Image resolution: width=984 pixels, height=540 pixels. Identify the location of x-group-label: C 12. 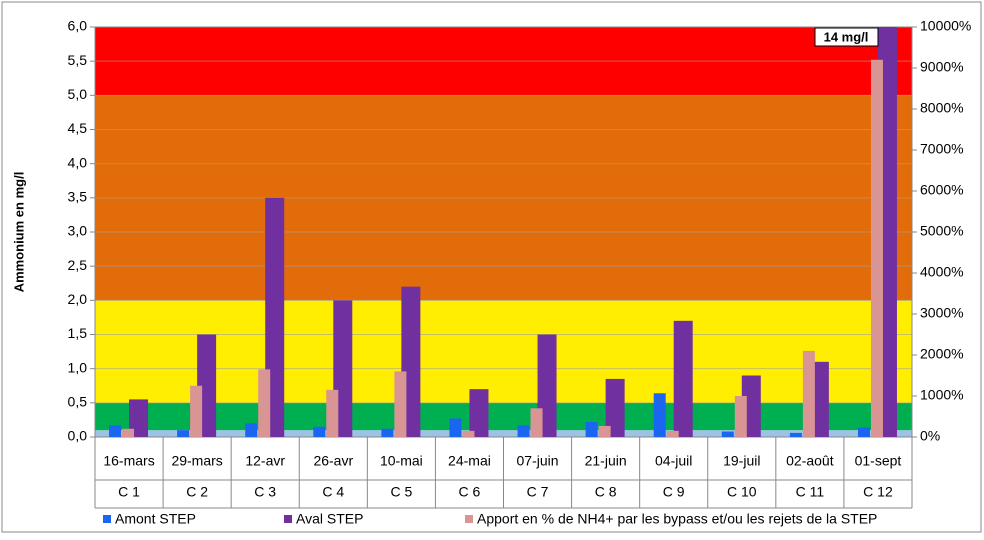
(878, 492).